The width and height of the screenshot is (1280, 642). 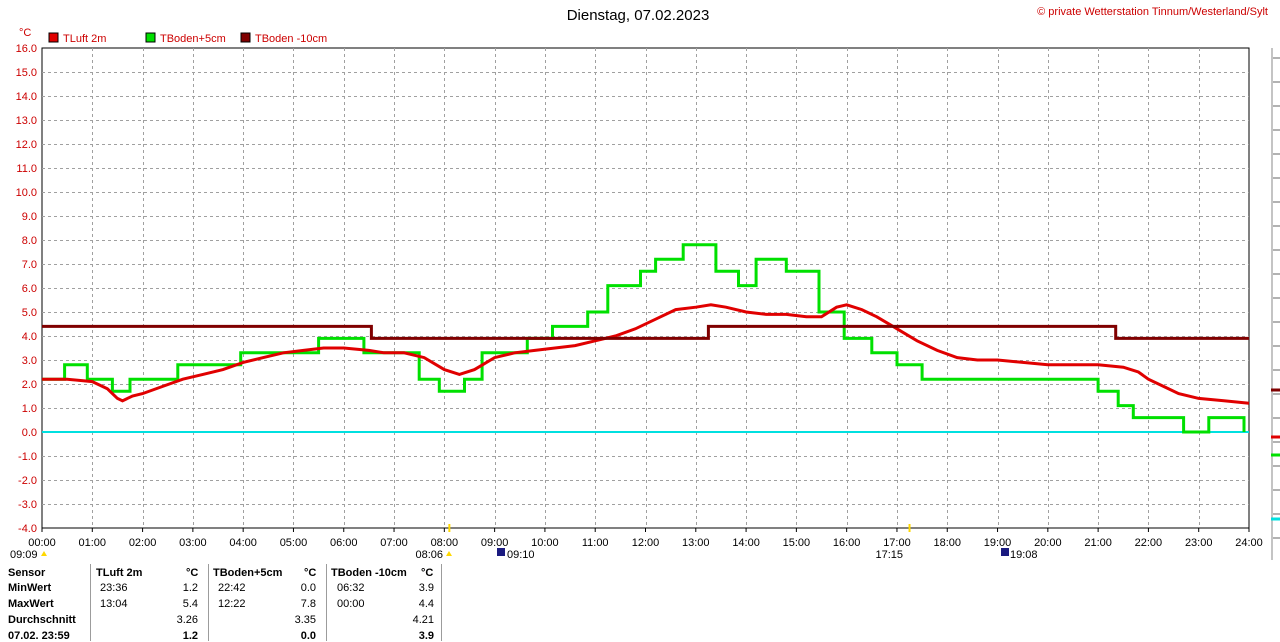 What do you see at coordinates (27, 457) in the screenshot?
I see `y-tick-label: -1.0` at bounding box center [27, 457].